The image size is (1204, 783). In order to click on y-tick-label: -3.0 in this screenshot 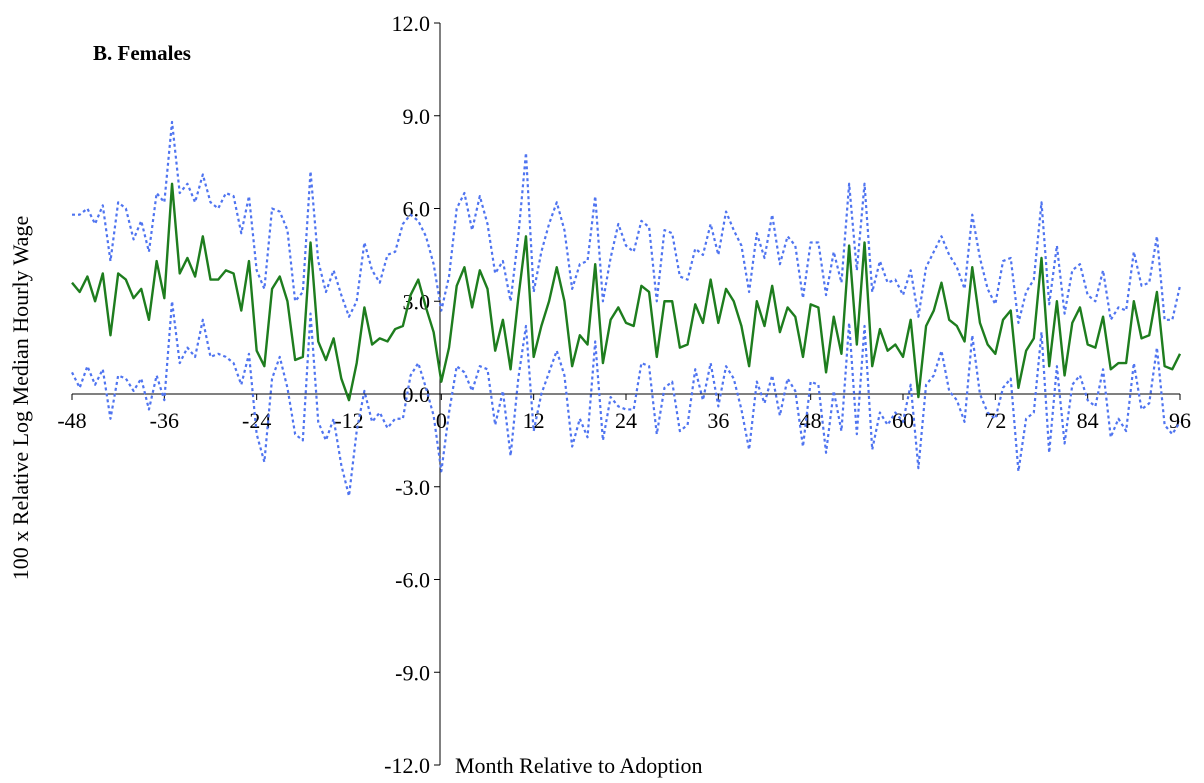, I will do `click(412, 487)`.